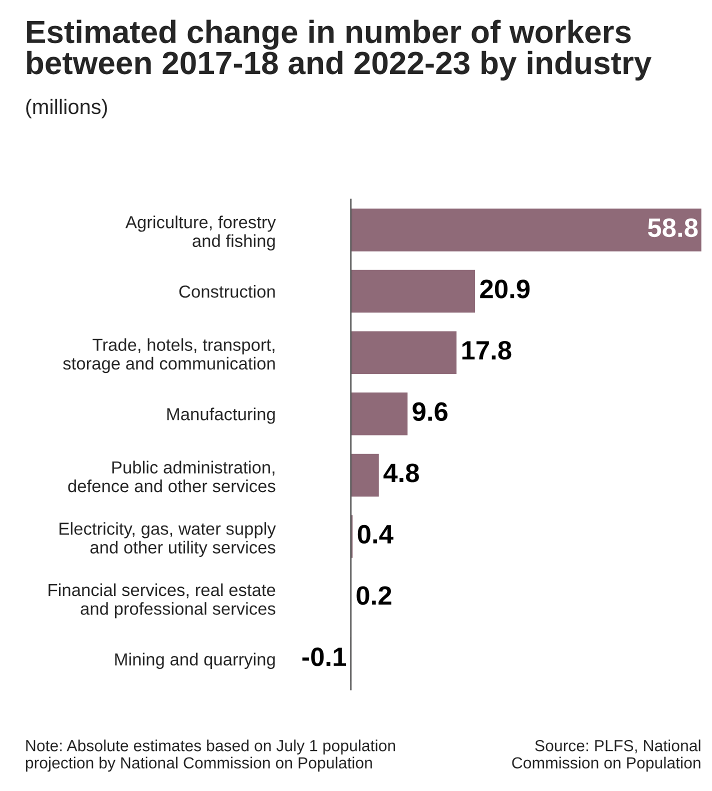 The image size is (712, 791). What do you see at coordinates (200, 233) in the screenshot?
I see `y-tick-label: Agriculture, forestry and fishing` at bounding box center [200, 233].